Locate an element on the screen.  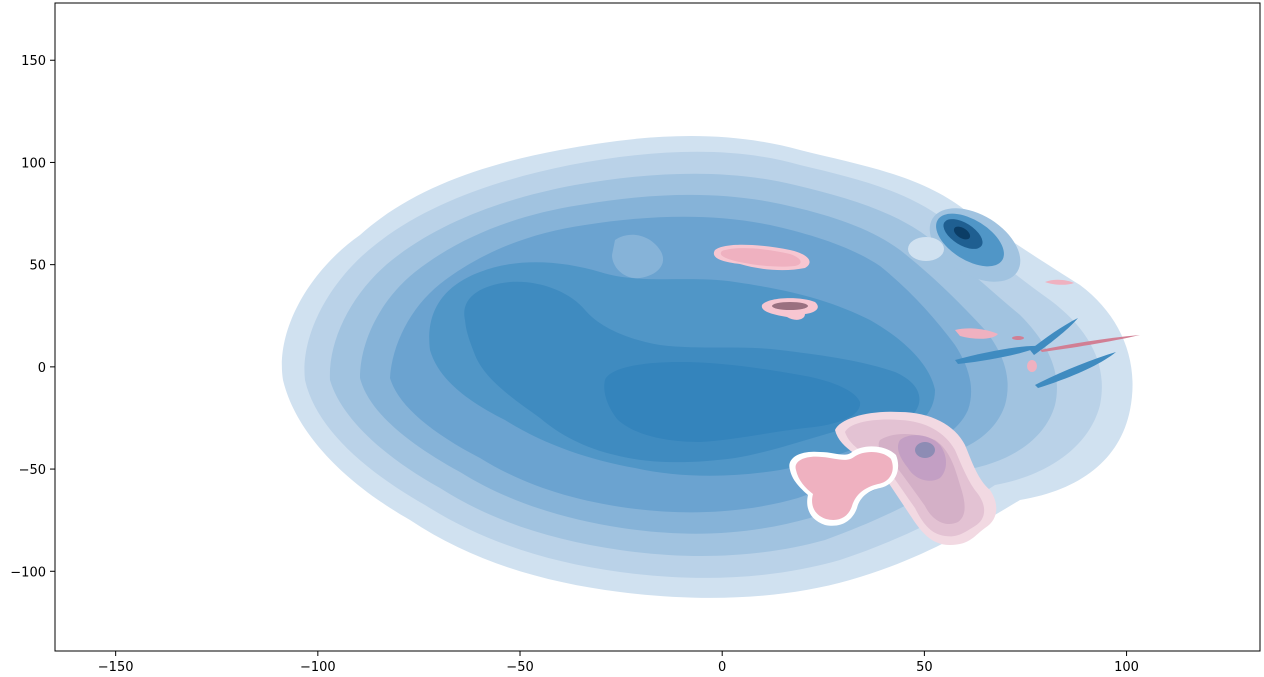
y-tick-label: 100 is located at coordinates (33, 163).